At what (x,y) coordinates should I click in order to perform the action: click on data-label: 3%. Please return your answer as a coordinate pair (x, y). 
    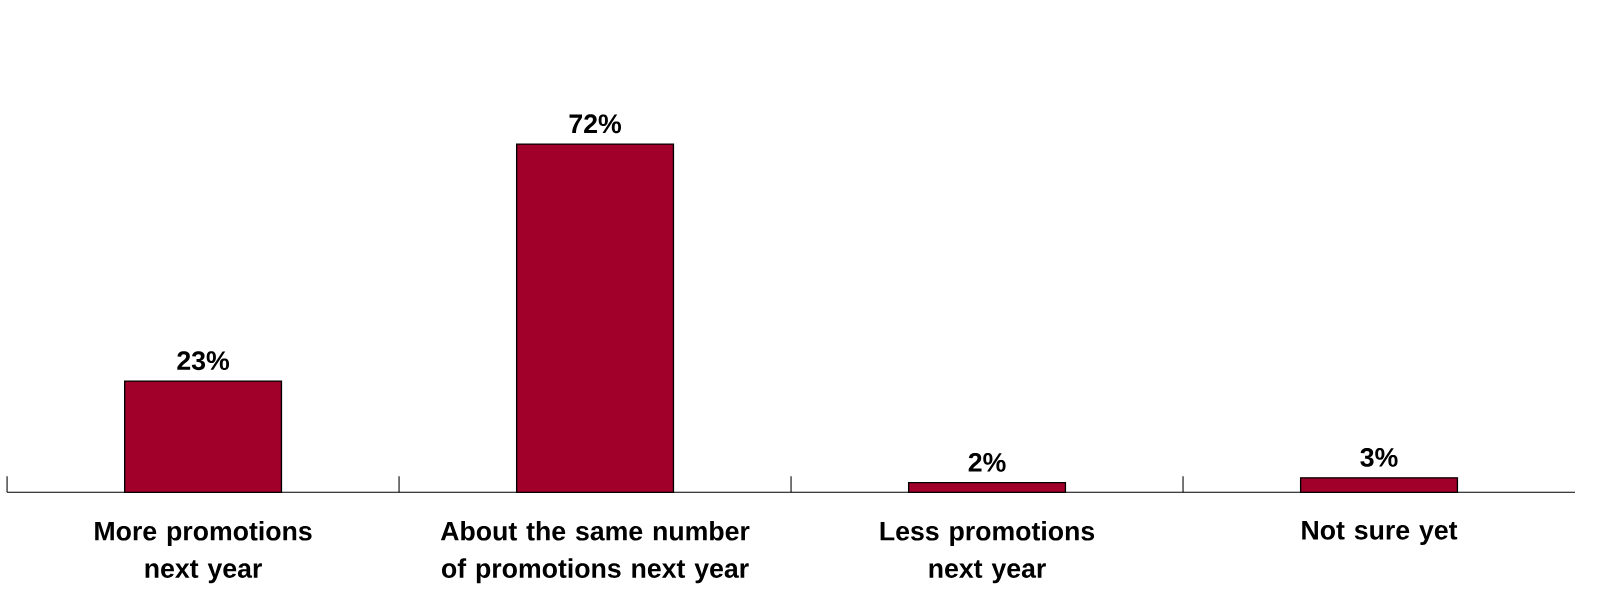
    Looking at the image, I should click on (1379, 457).